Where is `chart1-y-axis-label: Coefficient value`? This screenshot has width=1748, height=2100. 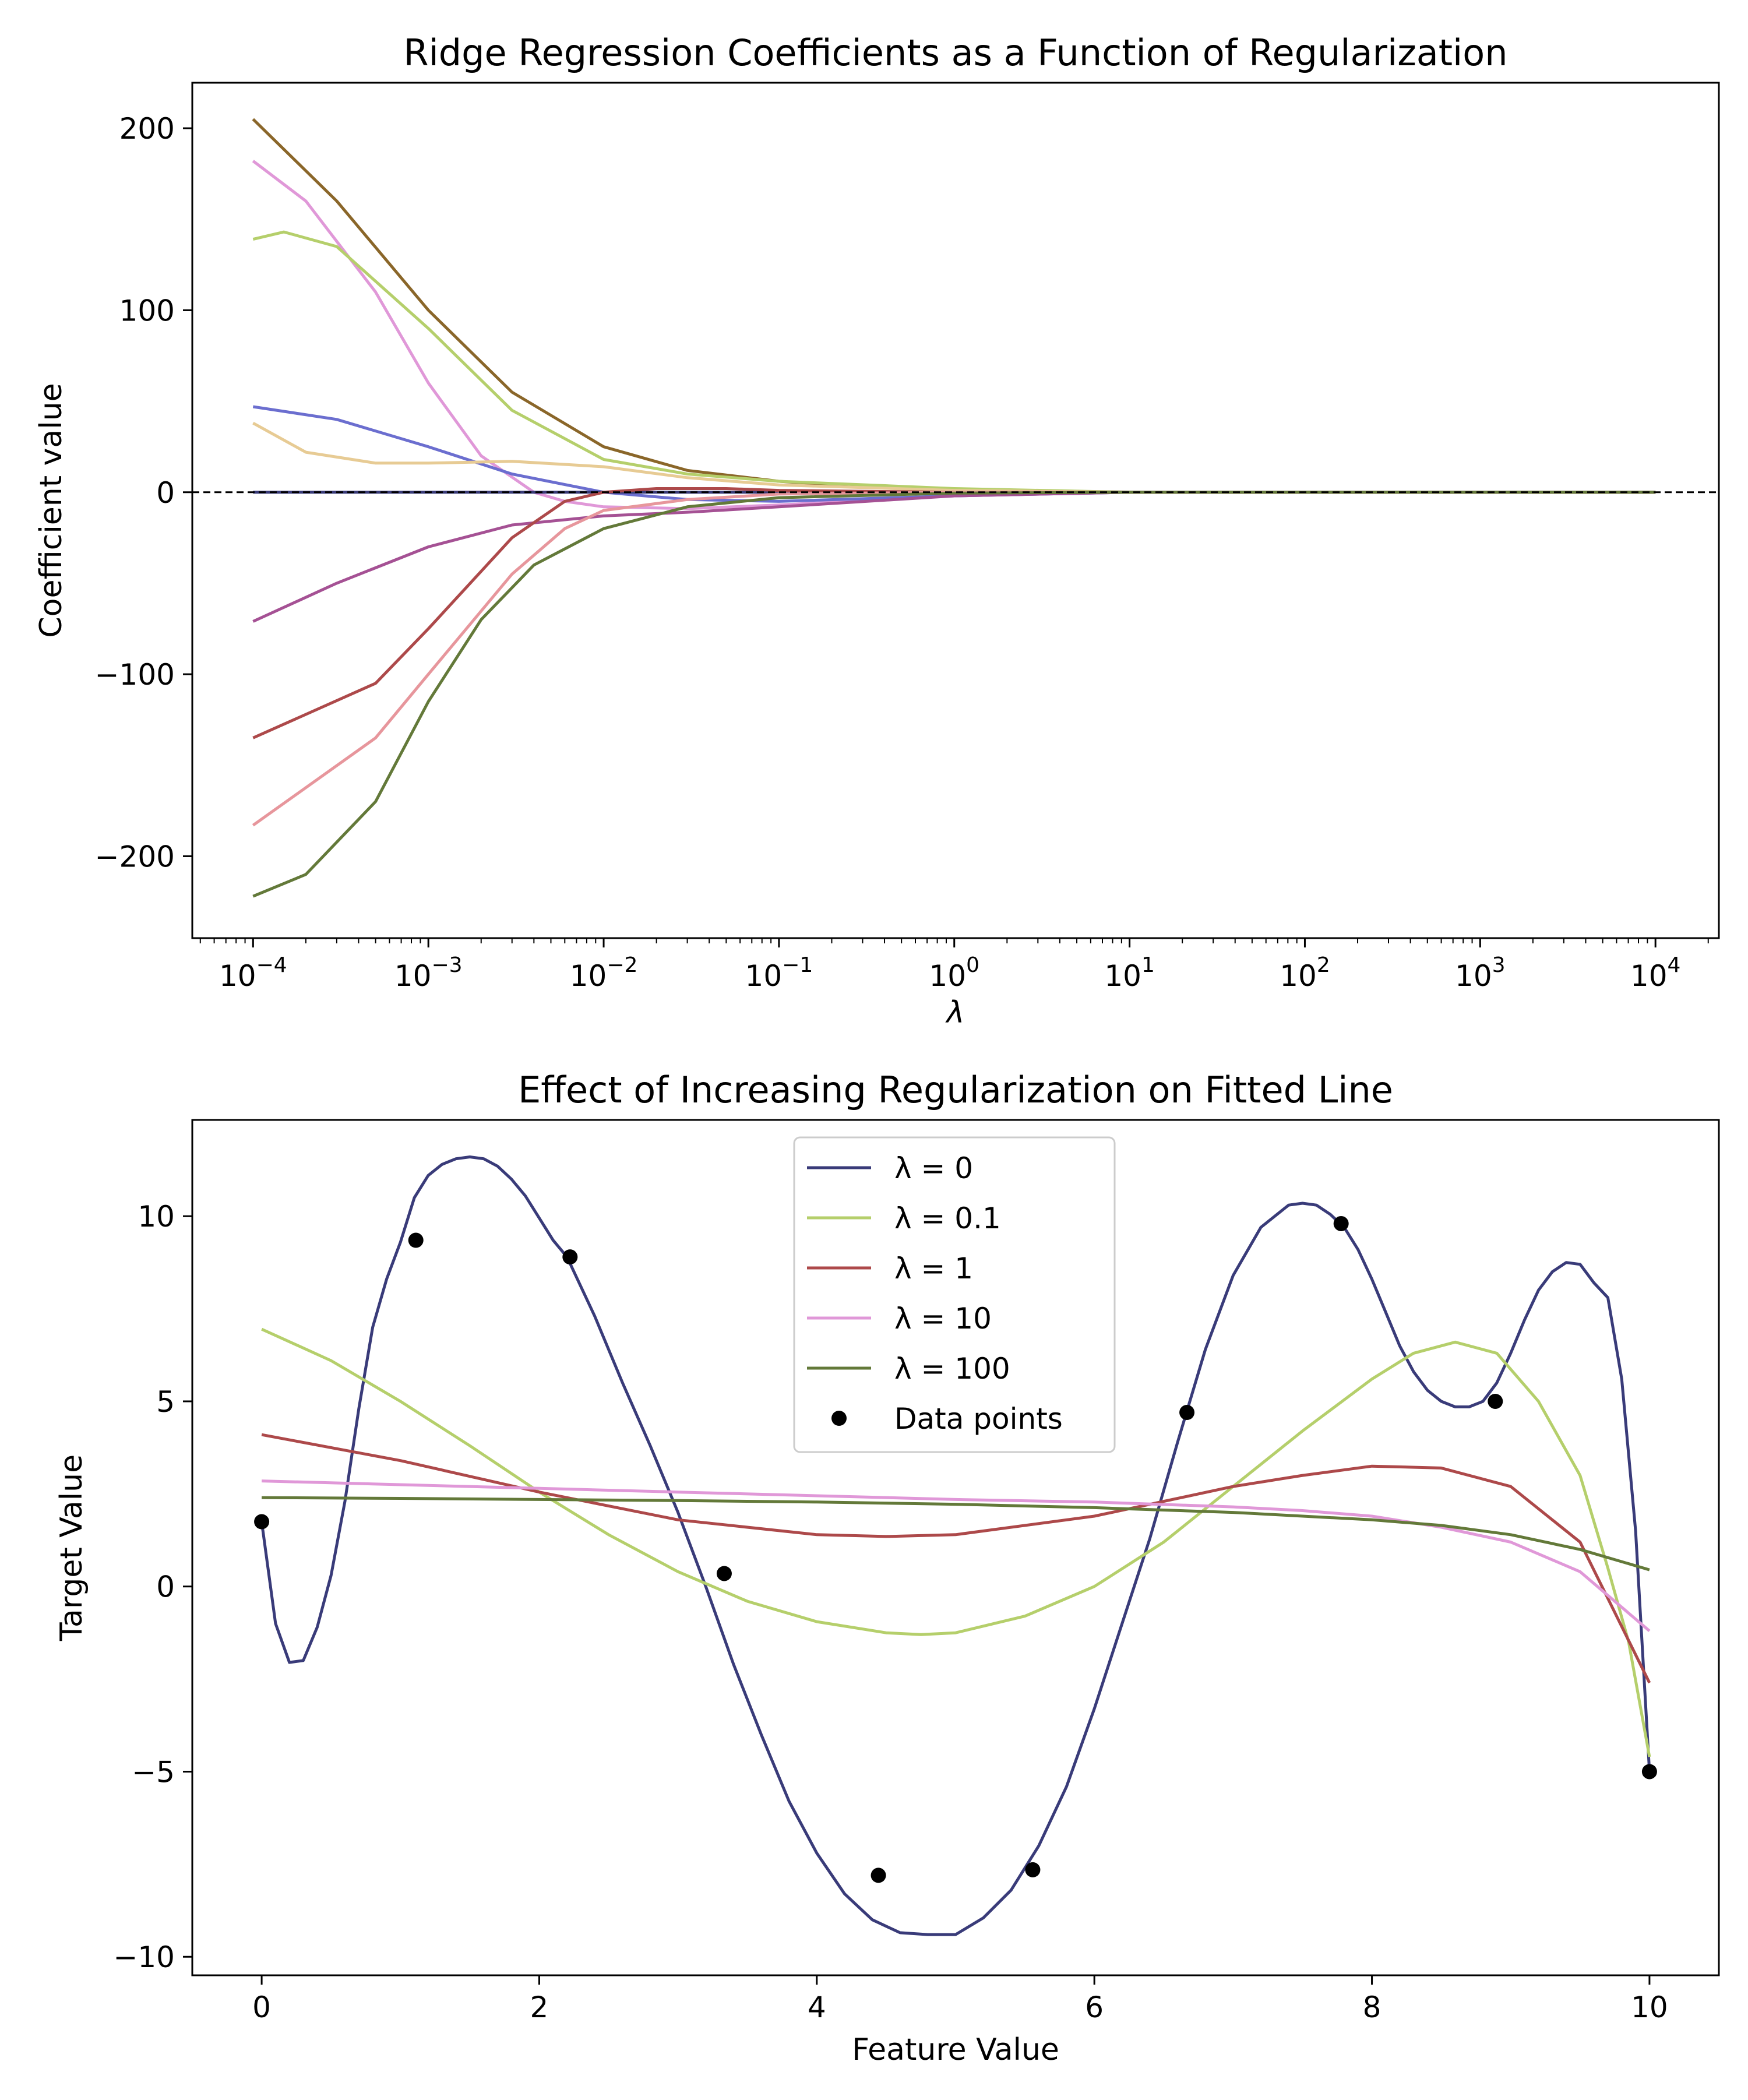
chart1-y-axis-label: Coefficient value is located at coordinates (51, 510).